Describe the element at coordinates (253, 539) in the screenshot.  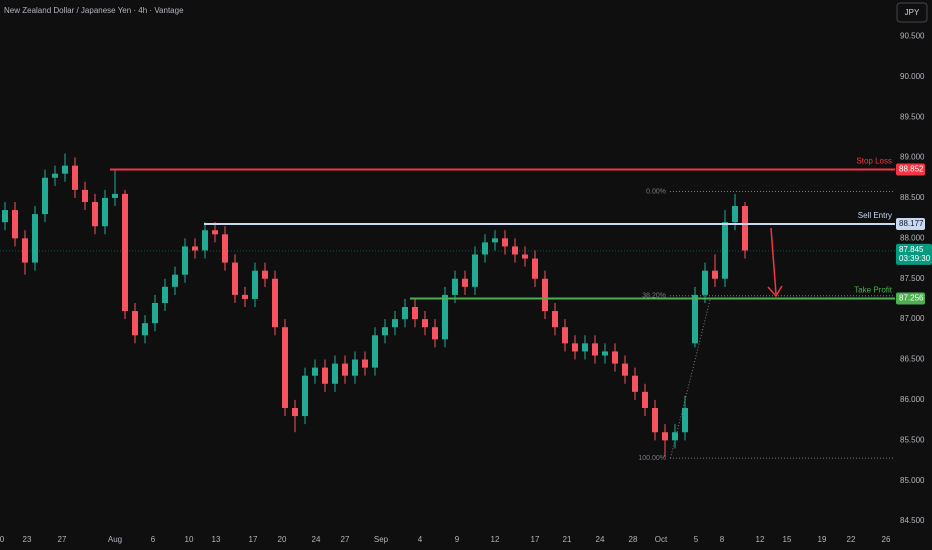
I see `x-tick-label: 17` at that location.